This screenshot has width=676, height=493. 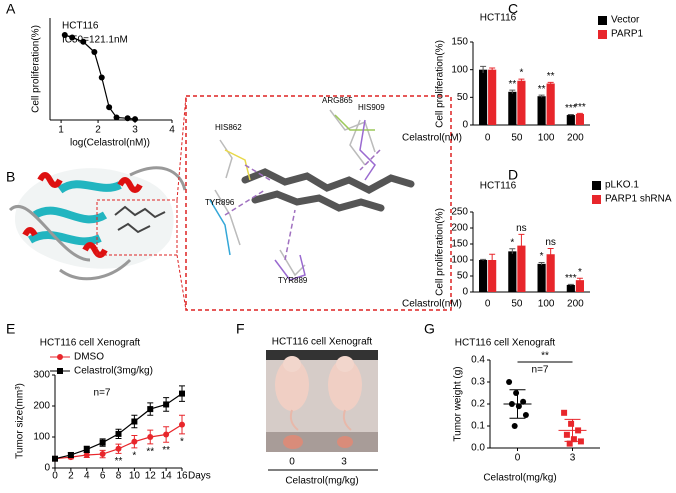 I want to click on note: n=7, so click(x=540, y=370).